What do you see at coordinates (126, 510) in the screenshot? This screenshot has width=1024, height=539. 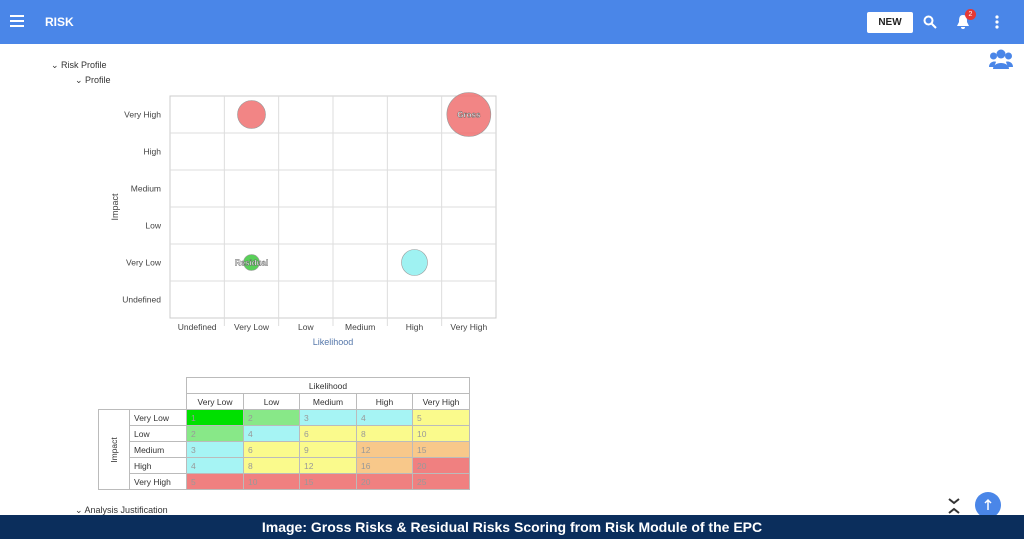 I see `tree-label: Analysis Justification` at bounding box center [126, 510].